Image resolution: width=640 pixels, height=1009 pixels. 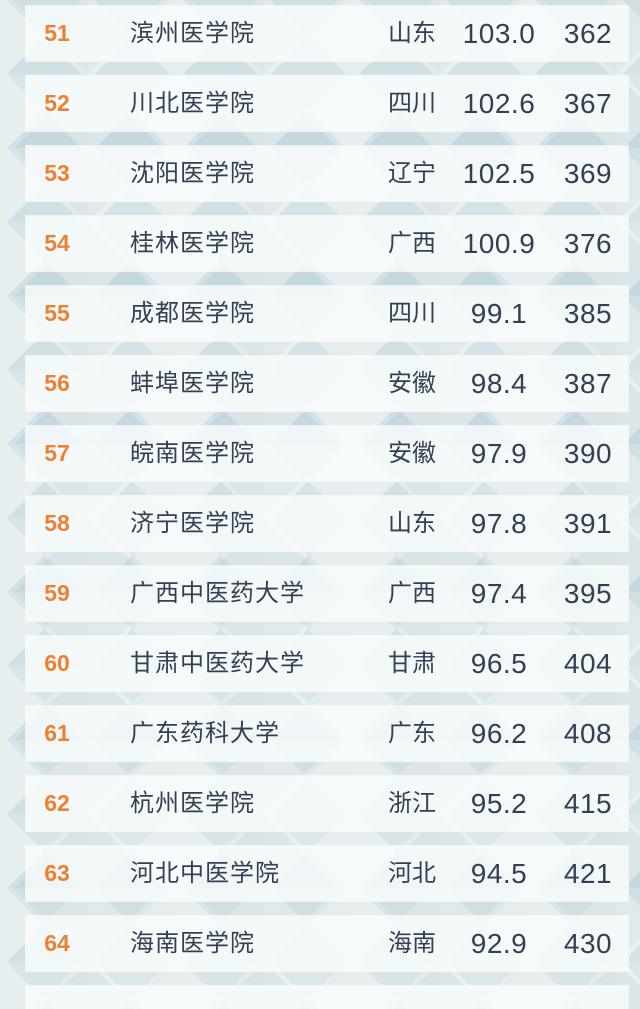 I want to click on province-cell: 甘肃, so click(x=412, y=663).